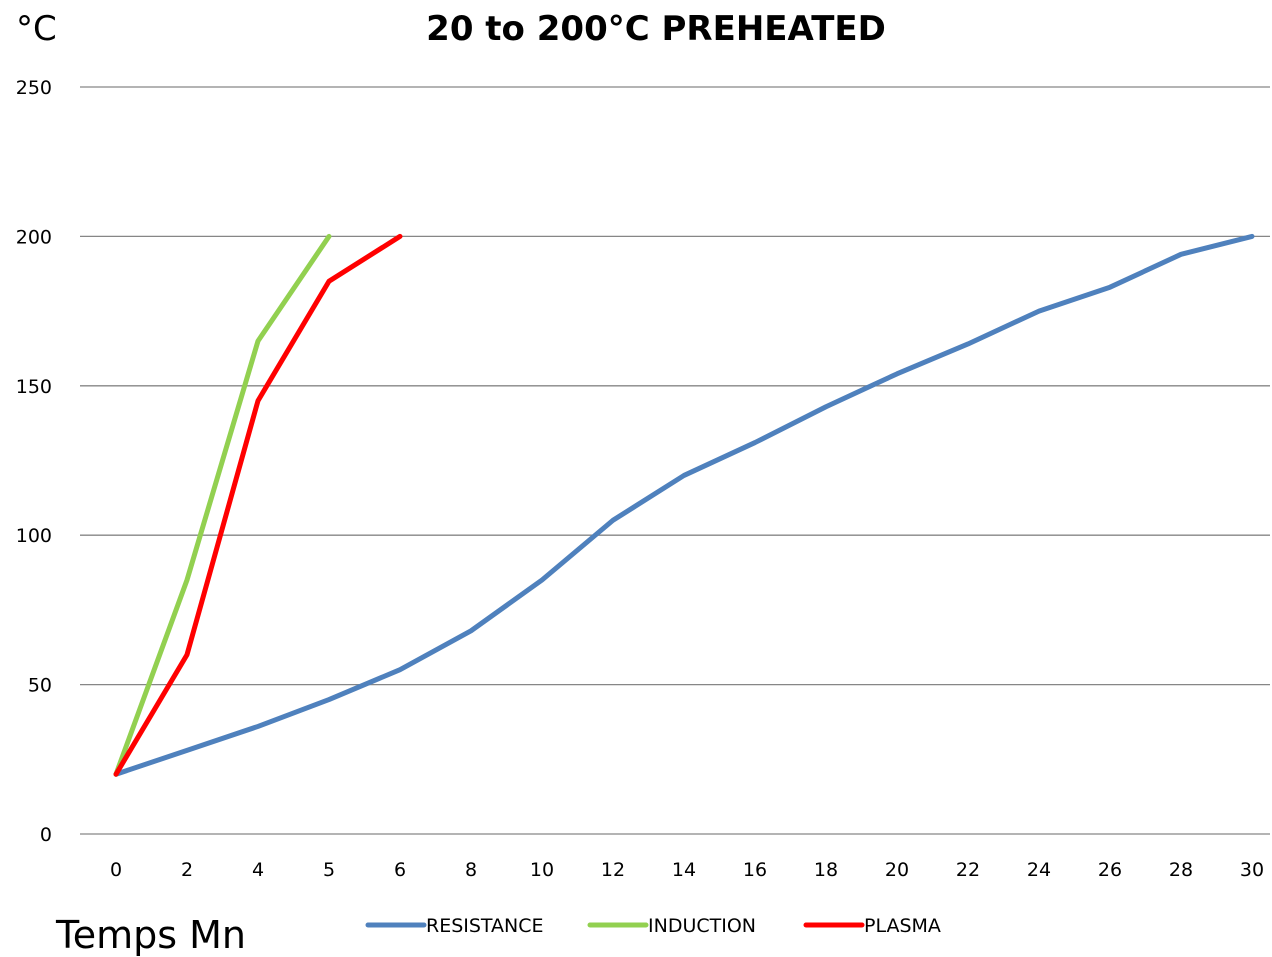 The image size is (1272, 957). I want to click on y-tick-label: 0, so click(46, 835).